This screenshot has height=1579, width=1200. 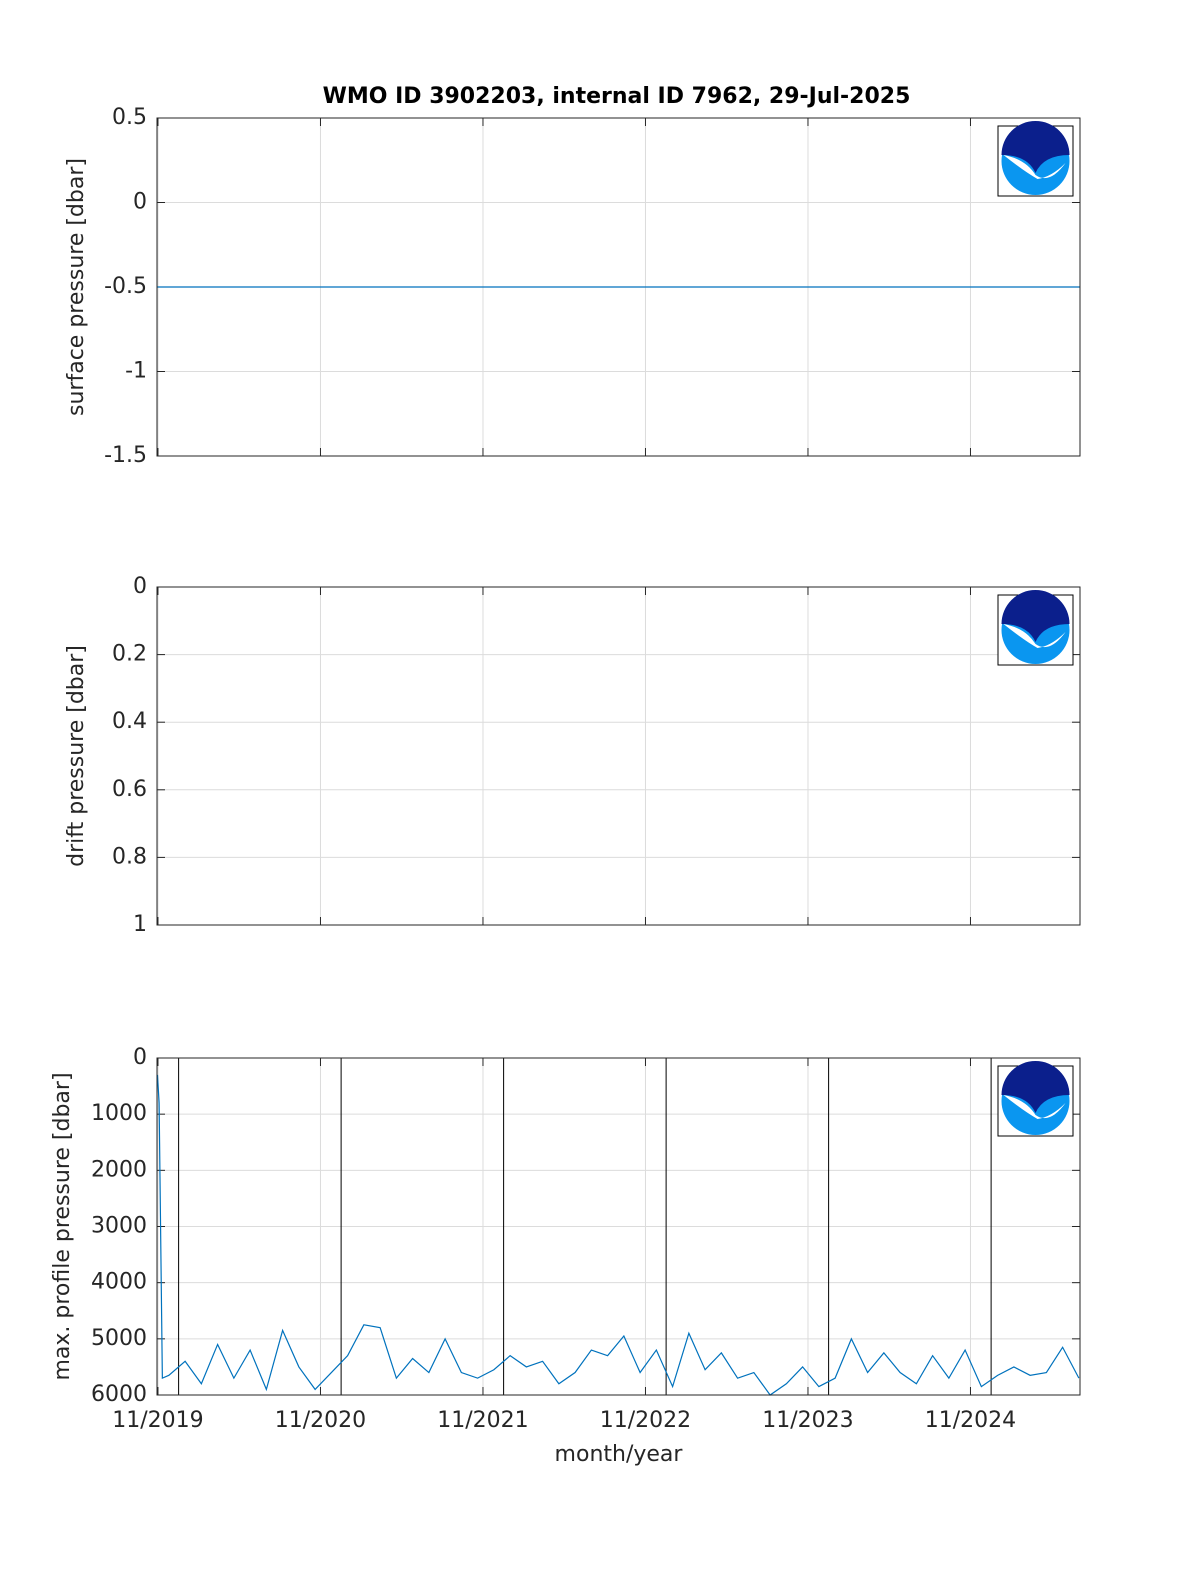 I want to click on y-tick-label: -1, so click(x=136, y=371).